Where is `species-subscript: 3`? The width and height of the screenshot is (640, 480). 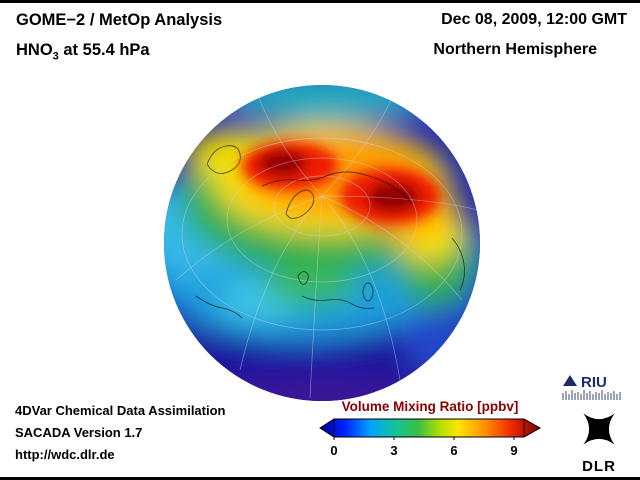 species-subscript: 3 is located at coordinates (55, 56).